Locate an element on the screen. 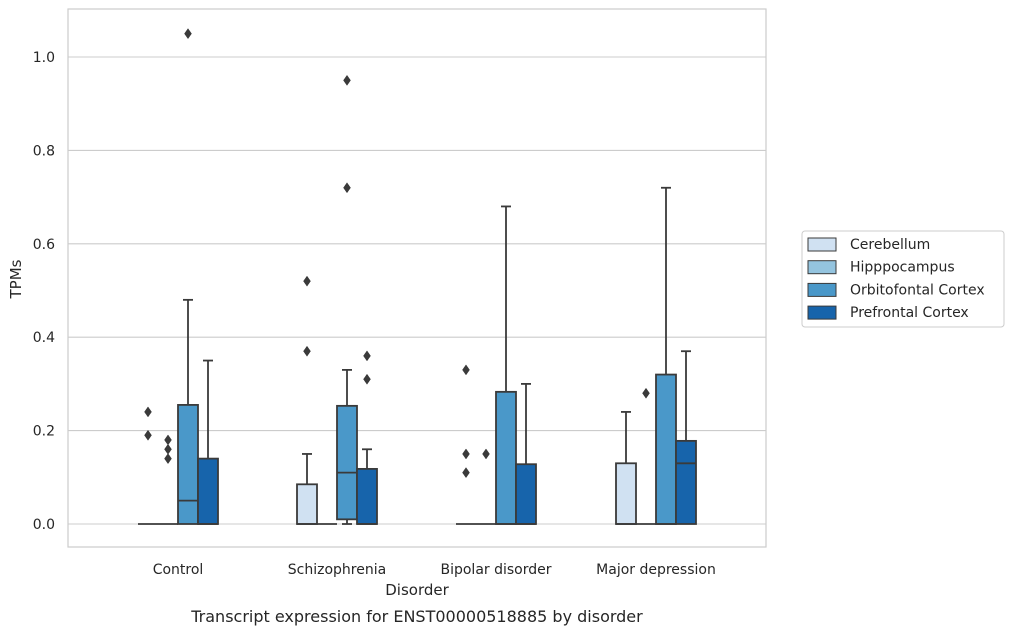  y-tick-label: 0.2 is located at coordinates (44, 432).